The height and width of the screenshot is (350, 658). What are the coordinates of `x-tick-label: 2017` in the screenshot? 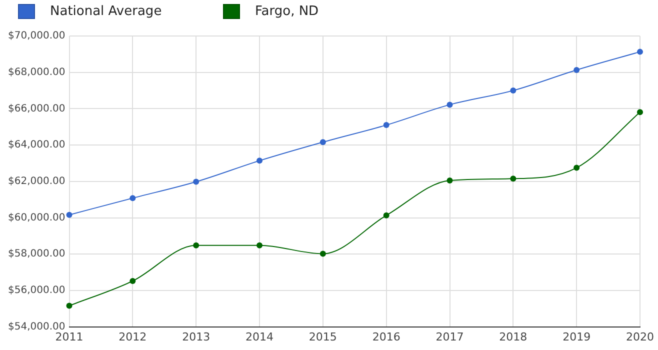 It's located at (450, 337).